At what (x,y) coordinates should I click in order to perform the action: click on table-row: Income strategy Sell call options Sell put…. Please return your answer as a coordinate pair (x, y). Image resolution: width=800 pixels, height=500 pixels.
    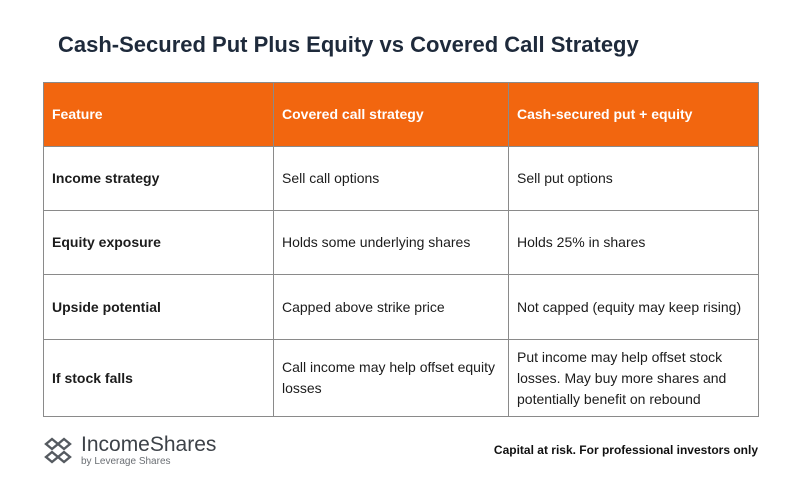
    Looking at the image, I should click on (401, 178).